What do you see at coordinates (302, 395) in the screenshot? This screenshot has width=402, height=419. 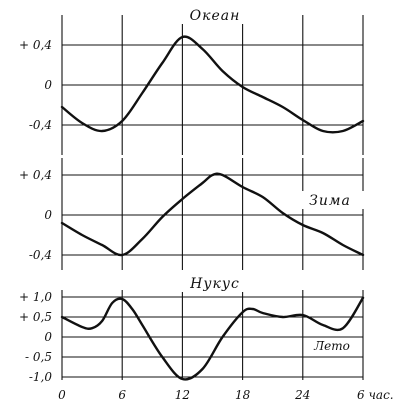 I see `x-tick-label: 24` at bounding box center [302, 395].